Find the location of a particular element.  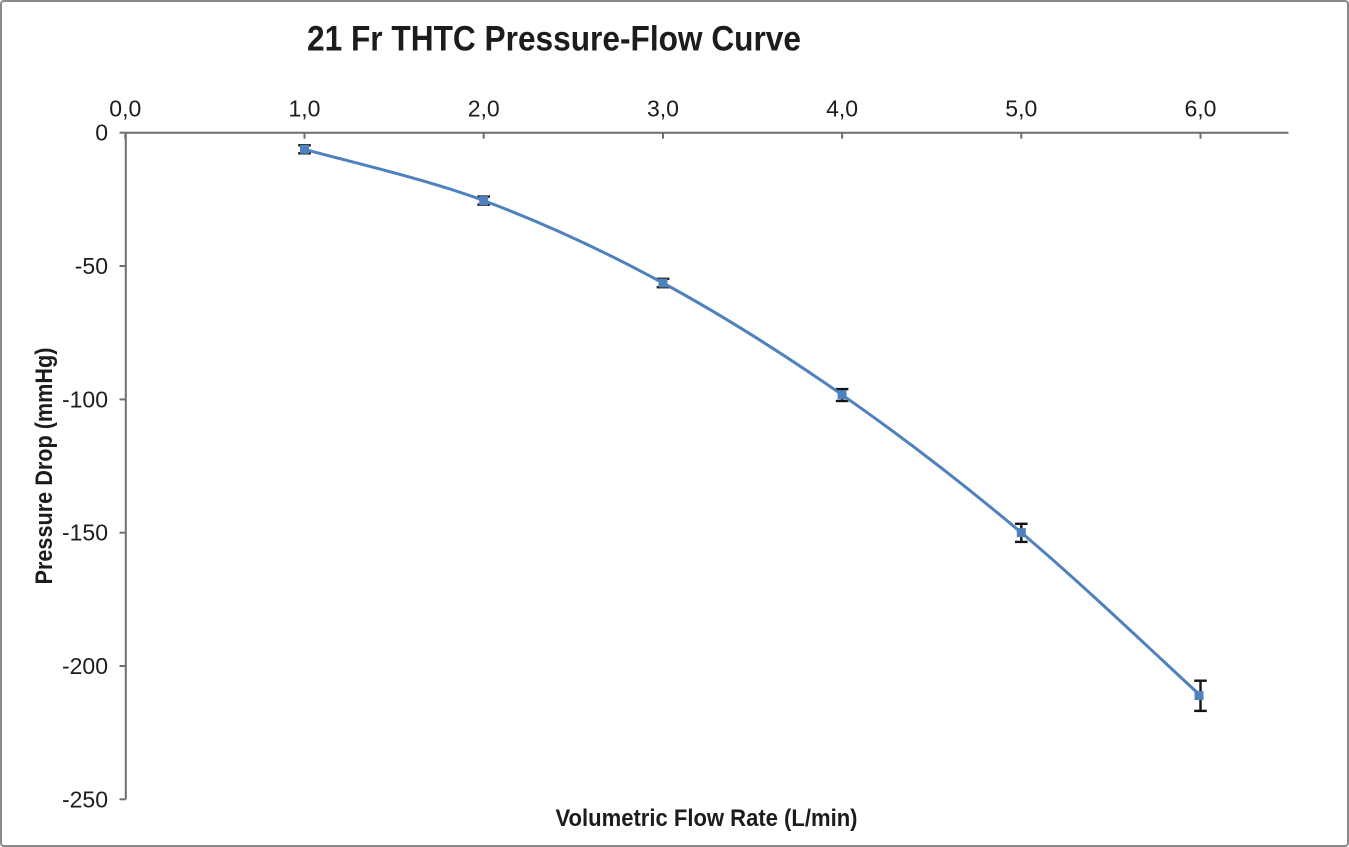

svg-text: Pressure Drop (mmHg) is located at coordinates (44, 466).